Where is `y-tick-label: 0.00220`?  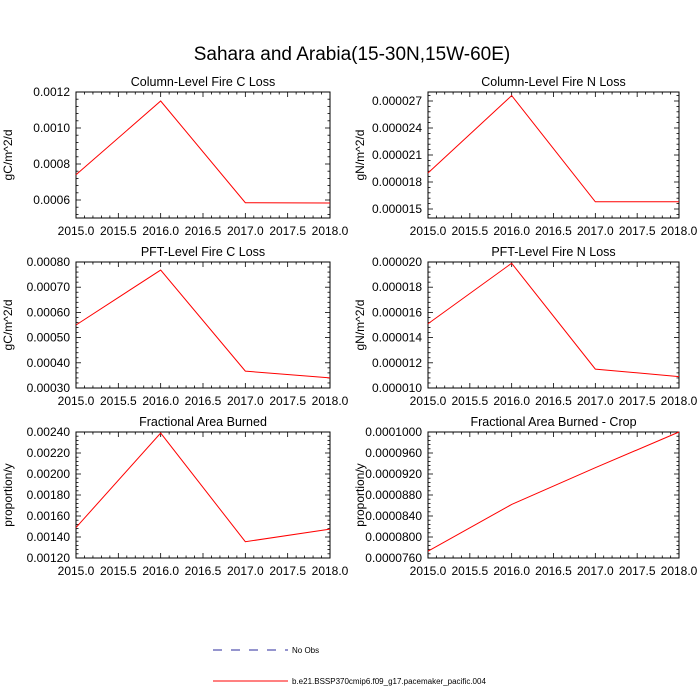
y-tick-label: 0.00220 is located at coordinates (49, 453).